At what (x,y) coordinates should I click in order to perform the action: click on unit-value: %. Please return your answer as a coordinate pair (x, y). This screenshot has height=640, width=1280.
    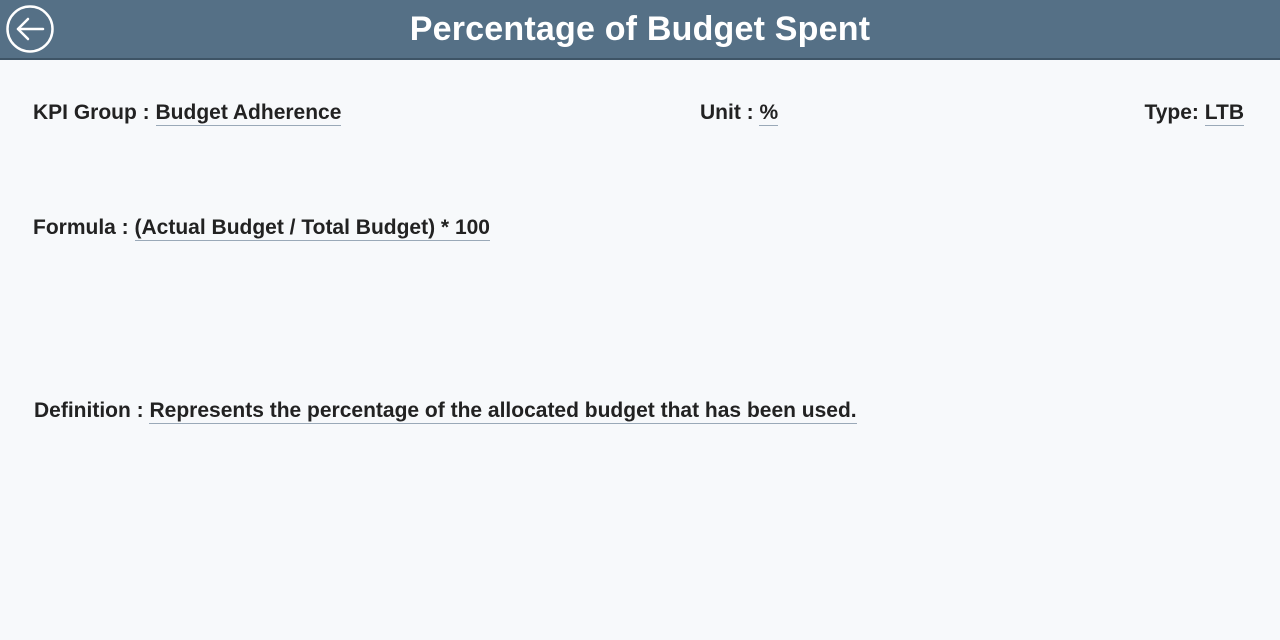
    Looking at the image, I should click on (769, 113).